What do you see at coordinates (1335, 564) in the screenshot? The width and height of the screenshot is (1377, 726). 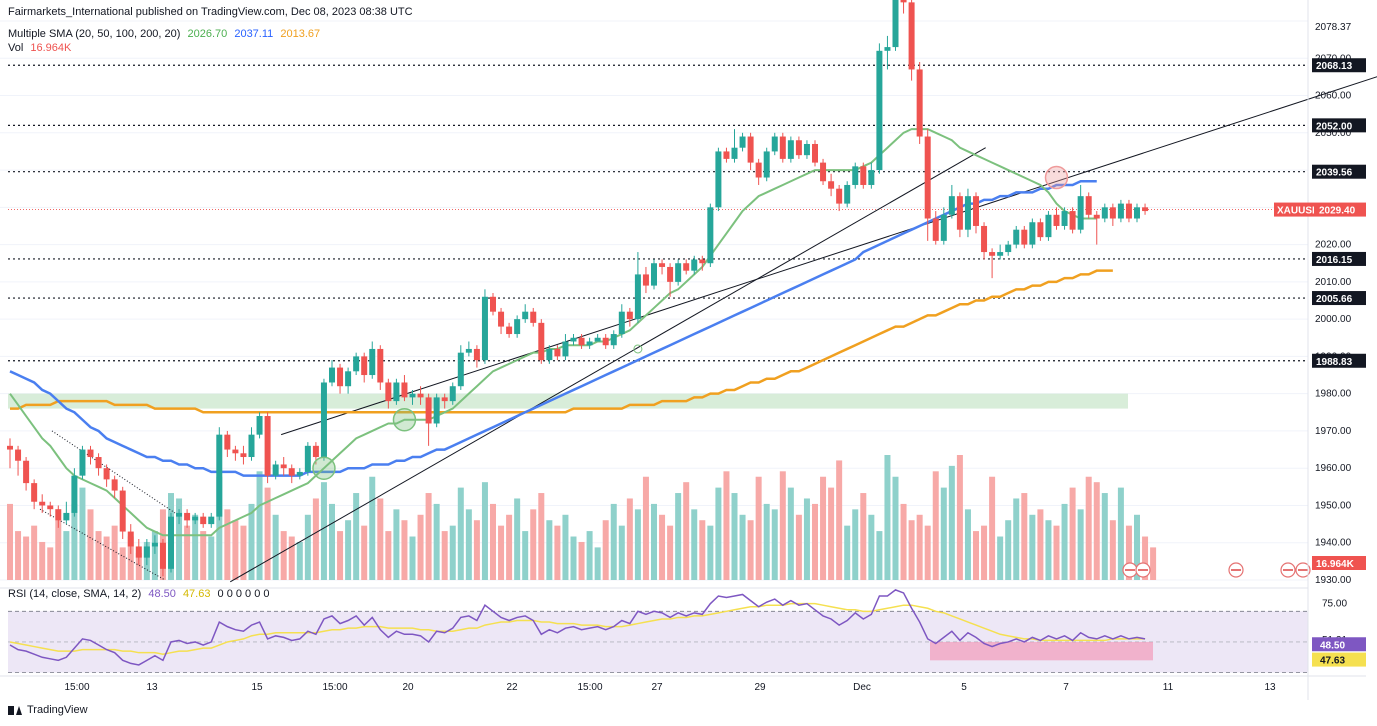 I see `volume-tag-label: 16.964K` at bounding box center [1335, 564].